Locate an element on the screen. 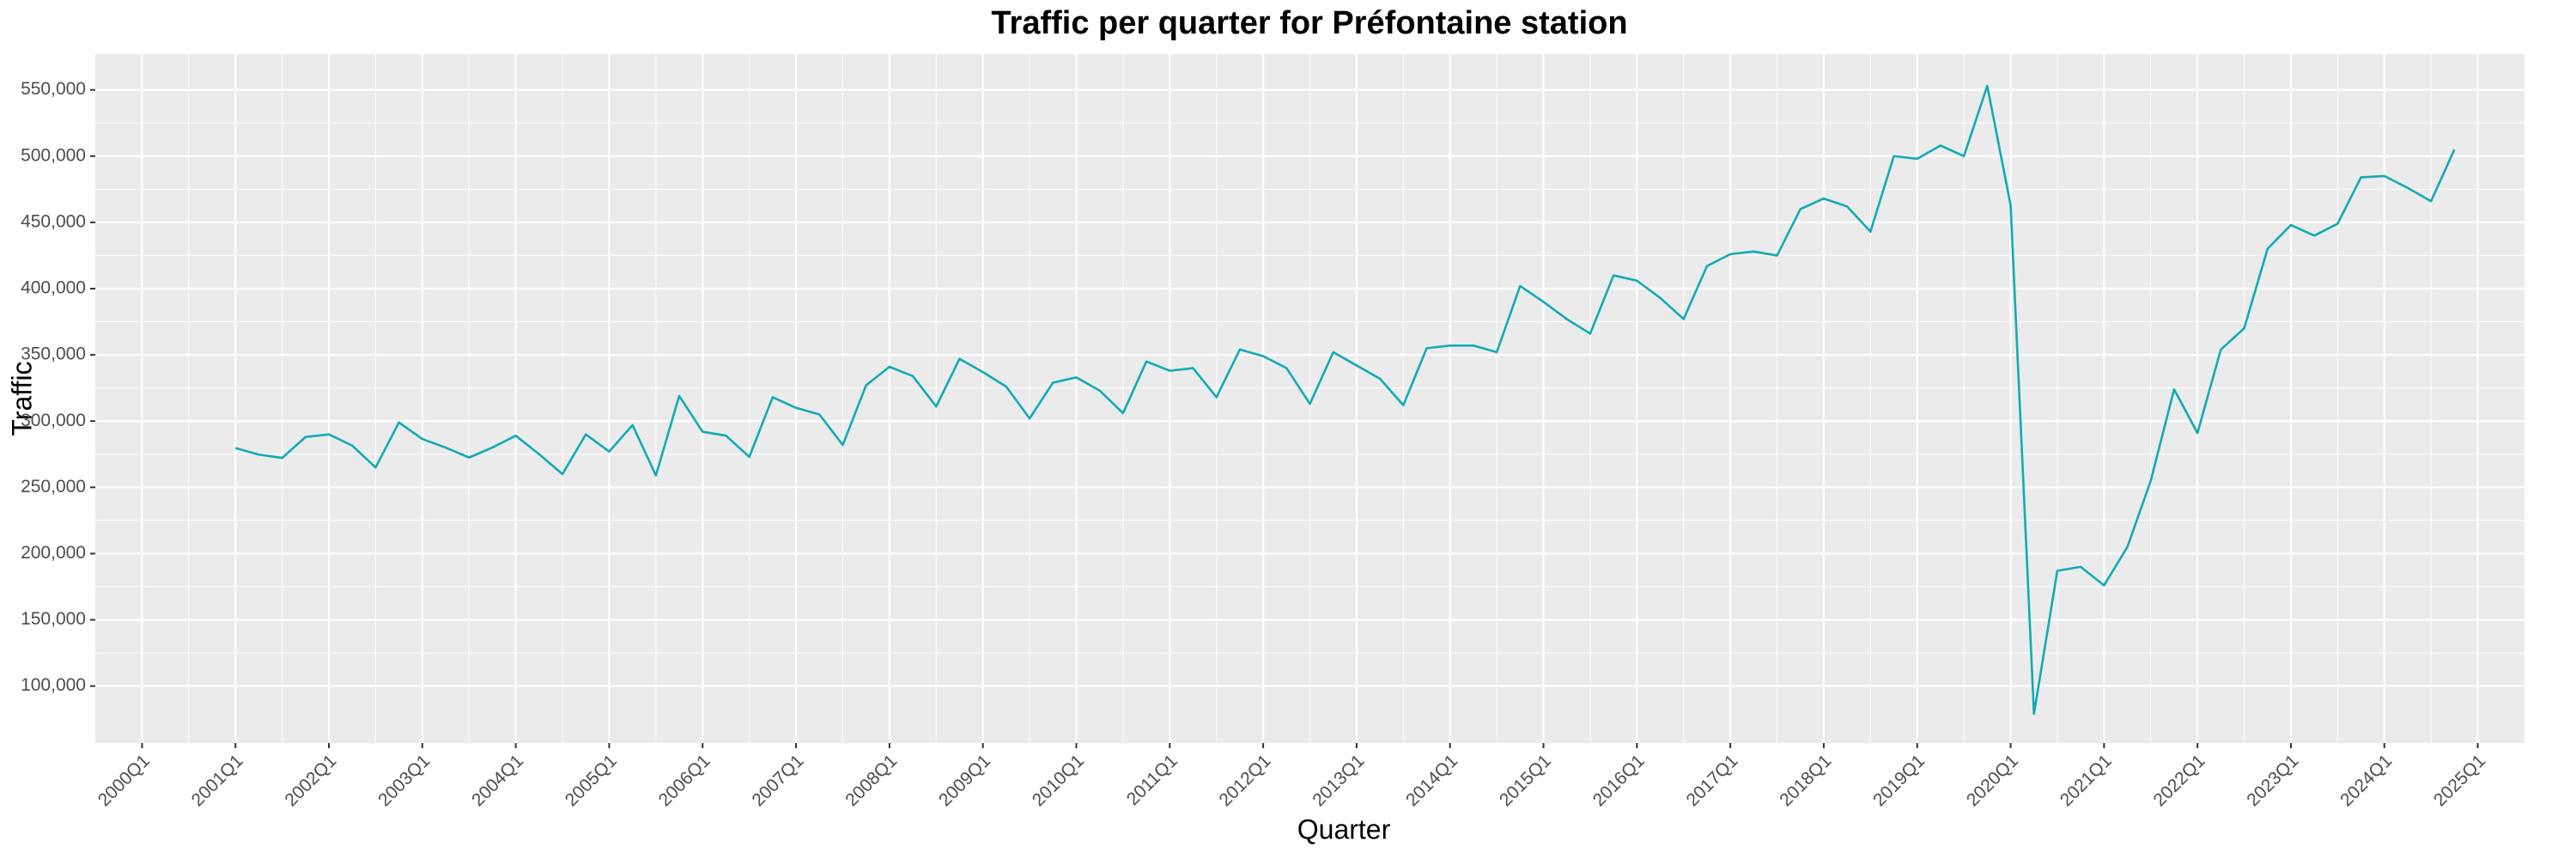 The width and height of the screenshot is (2576, 859). x-tick-label: 2024Q1 is located at coordinates (2366, 781).